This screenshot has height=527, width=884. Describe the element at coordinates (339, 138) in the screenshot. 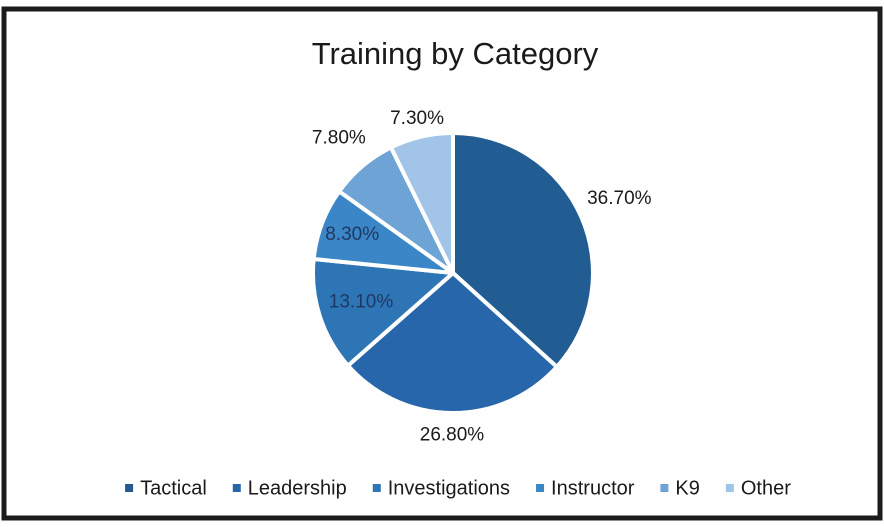

I see `data-label: 7.80%` at that location.